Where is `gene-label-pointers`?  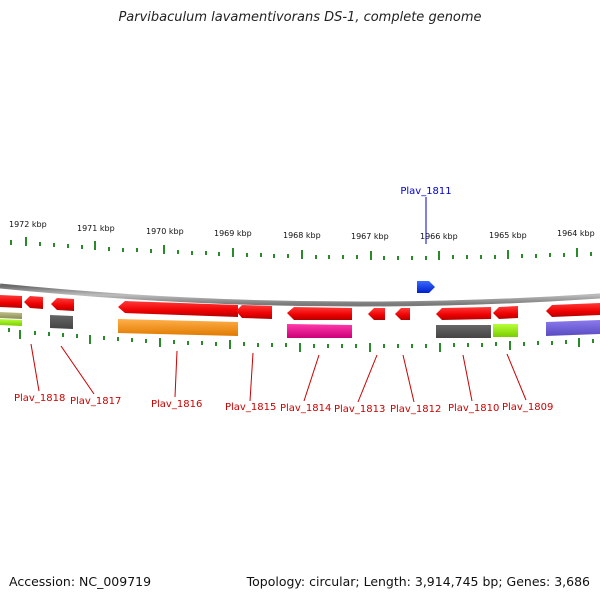 gene-label-pointers is located at coordinates (278, 373).